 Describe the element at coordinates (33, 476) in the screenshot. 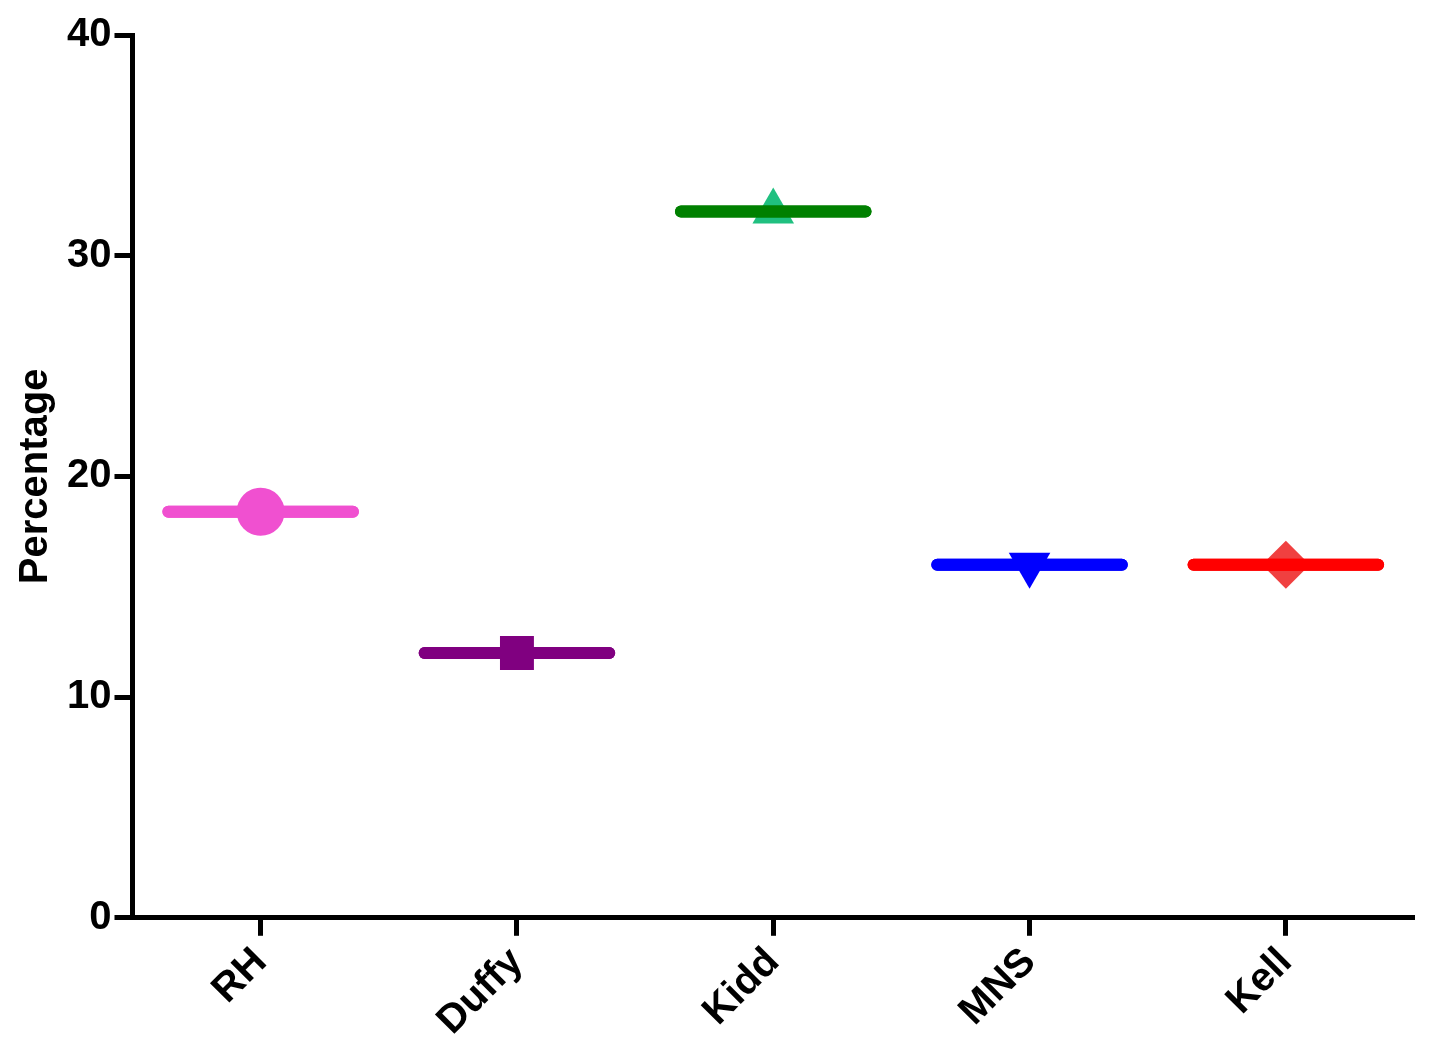

I see `y-axis-title: Percentage` at that location.